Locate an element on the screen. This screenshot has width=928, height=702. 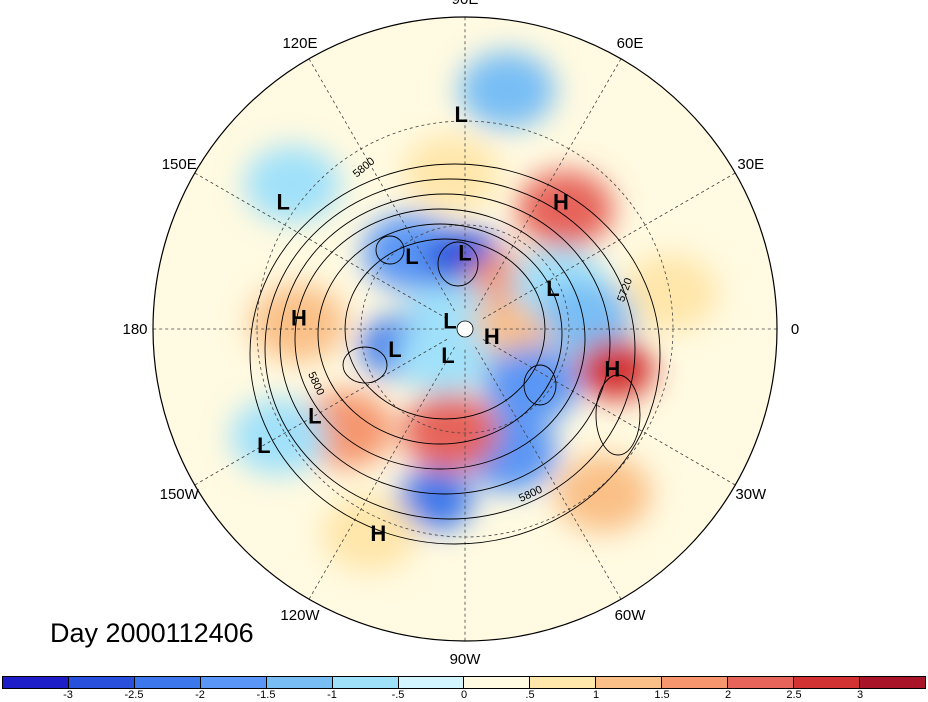
colorbar-tick: 3 is located at coordinates (860, 695).